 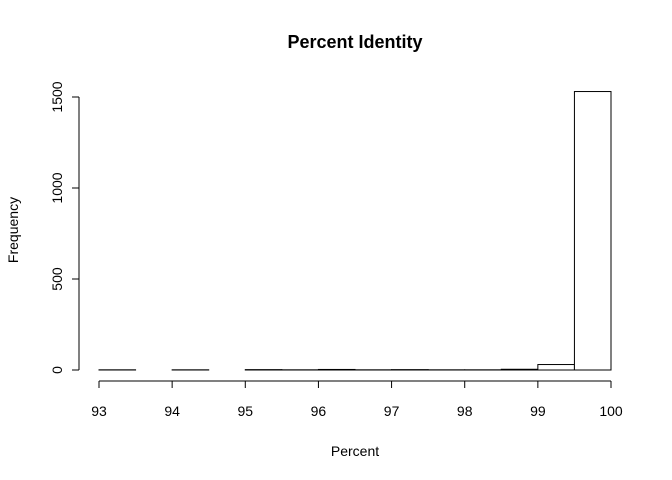 What do you see at coordinates (57, 187) in the screenshot?
I see `y-tick-label: 1000` at bounding box center [57, 187].